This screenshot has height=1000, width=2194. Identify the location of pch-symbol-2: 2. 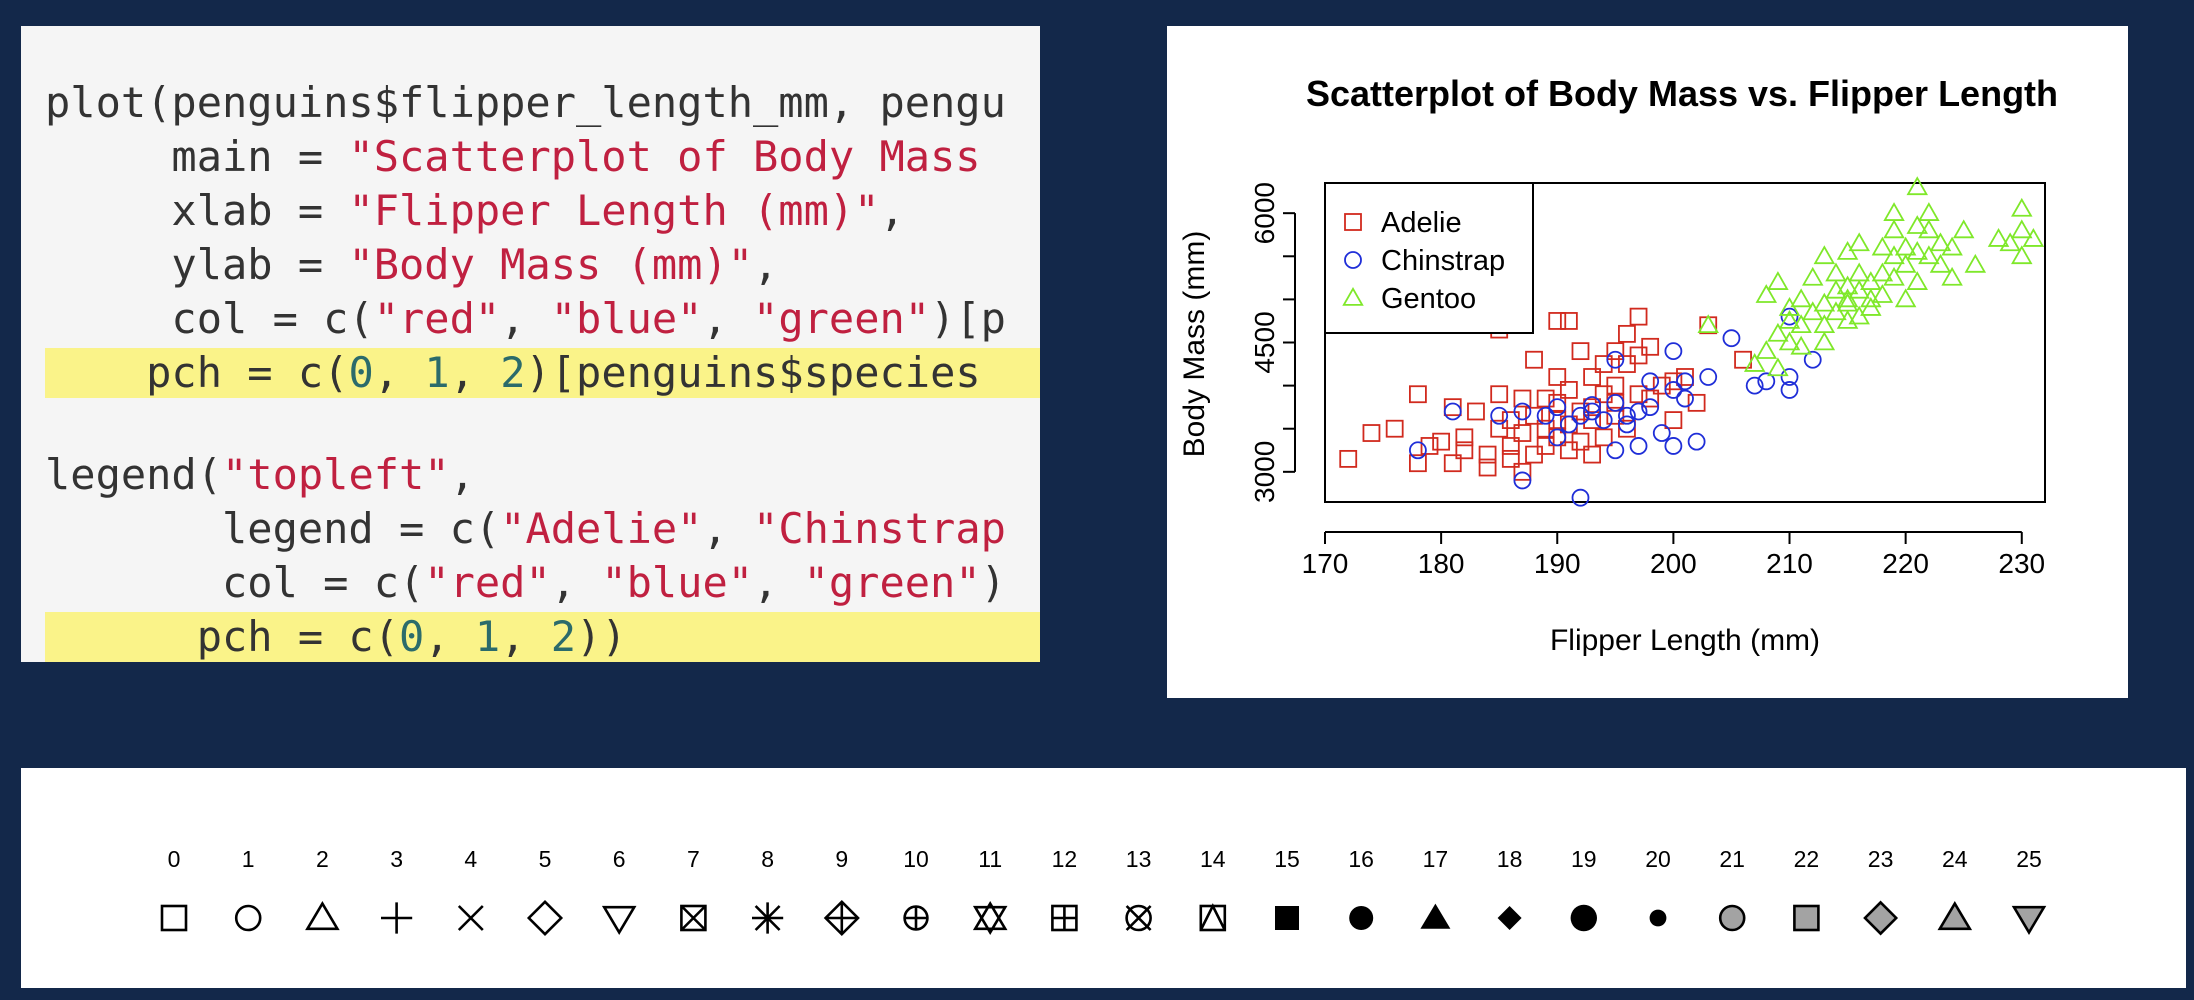
(322, 888).